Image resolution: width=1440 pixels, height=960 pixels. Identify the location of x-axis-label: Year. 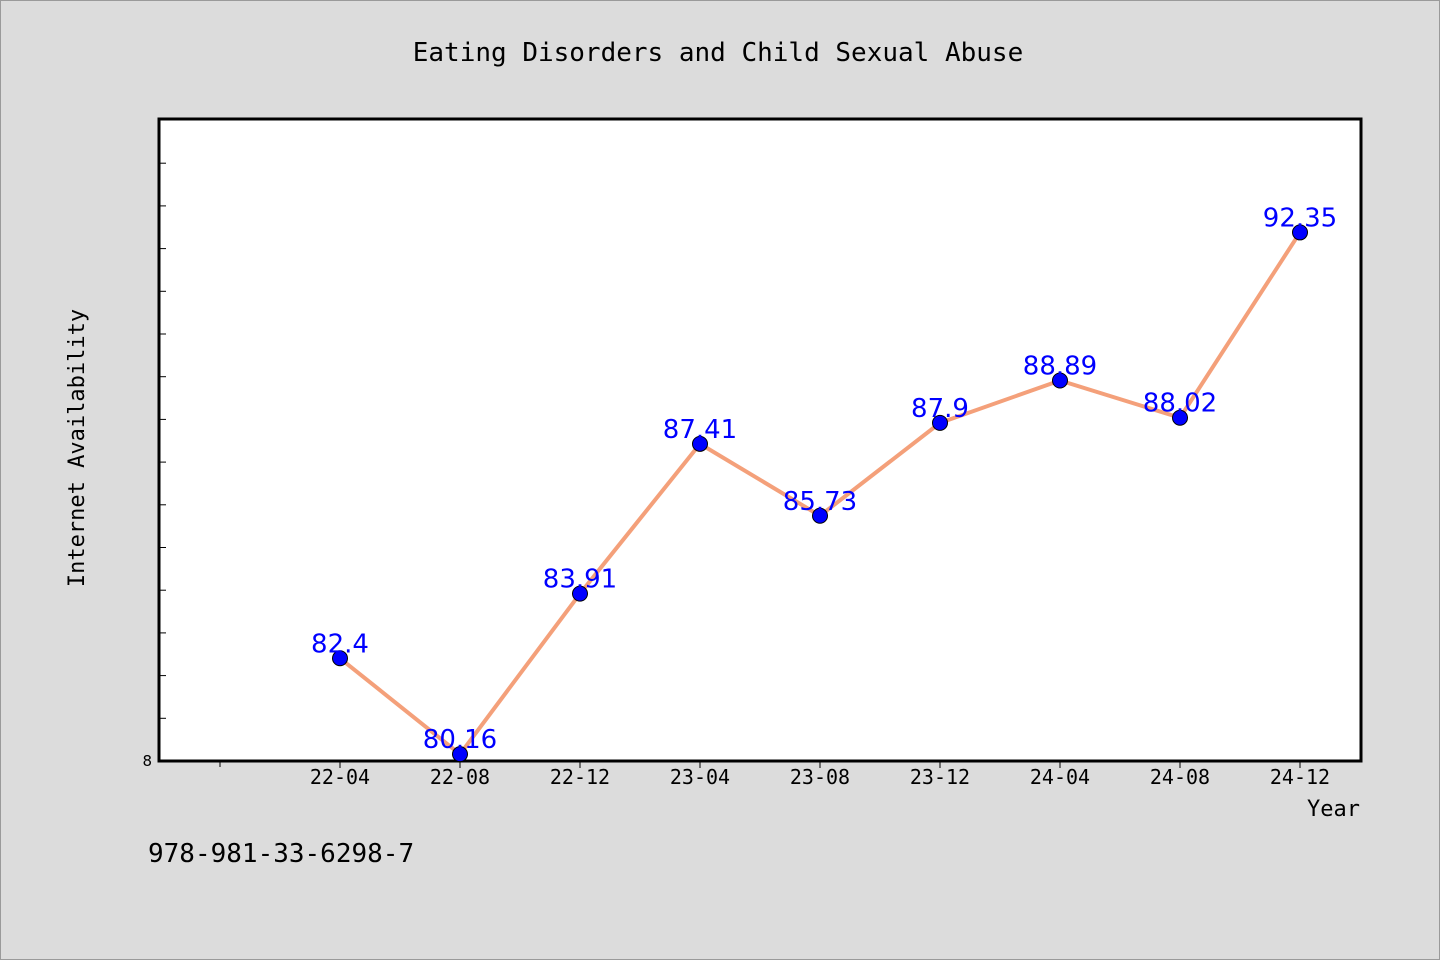
(1333, 809).